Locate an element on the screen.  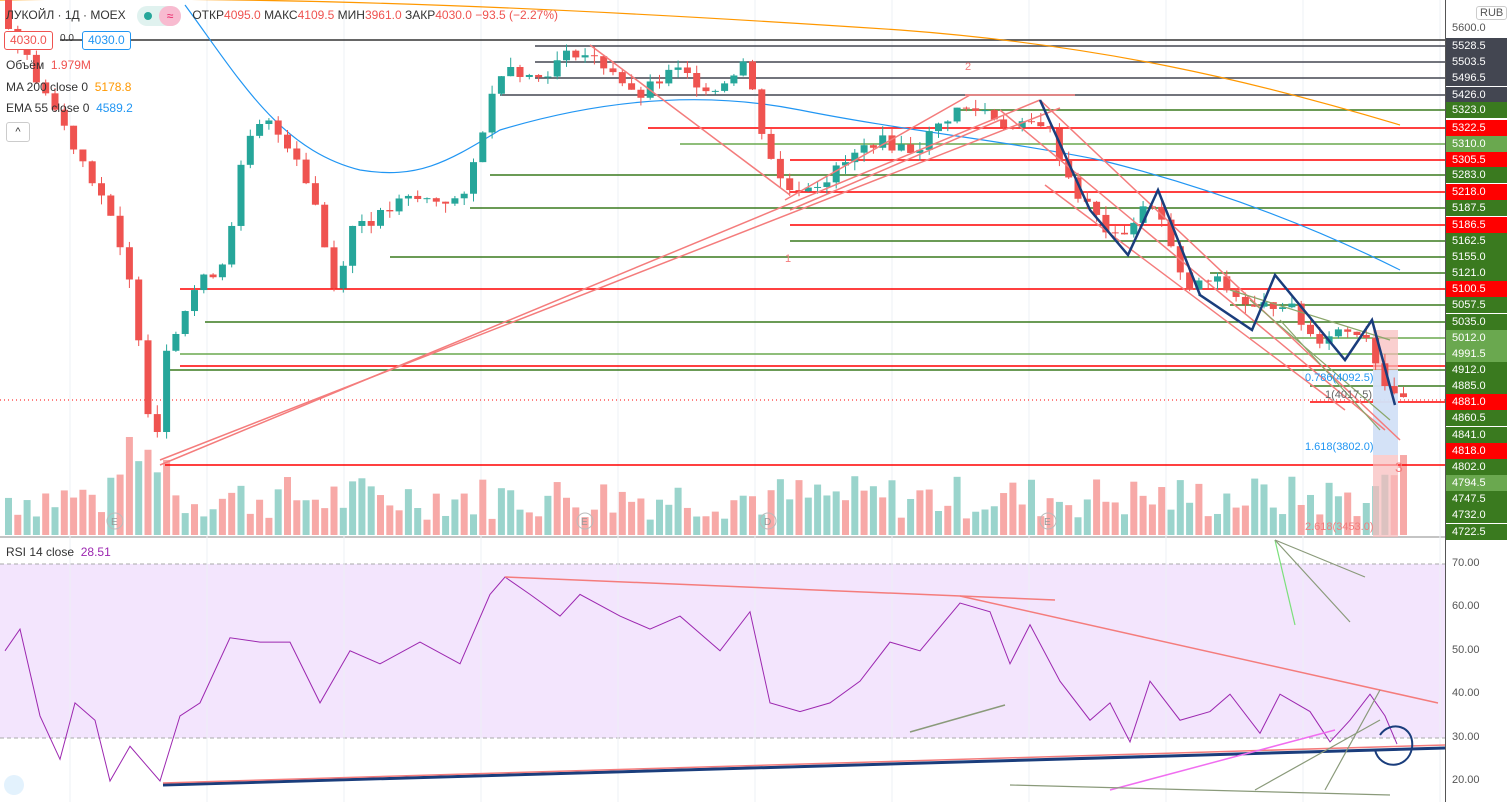
price-axis-label: 5528.5 is located at coordinates (1476, 46).